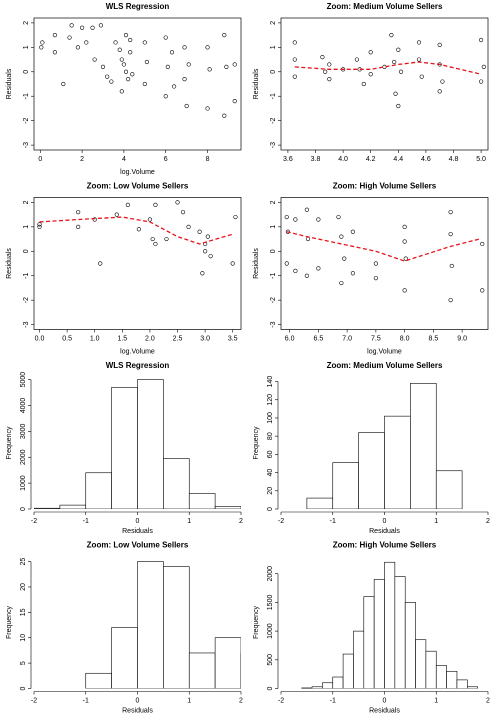  Describe the element at coordinates (270, 382) in the screenshot. I see `y-tick-label: 140` at that location.